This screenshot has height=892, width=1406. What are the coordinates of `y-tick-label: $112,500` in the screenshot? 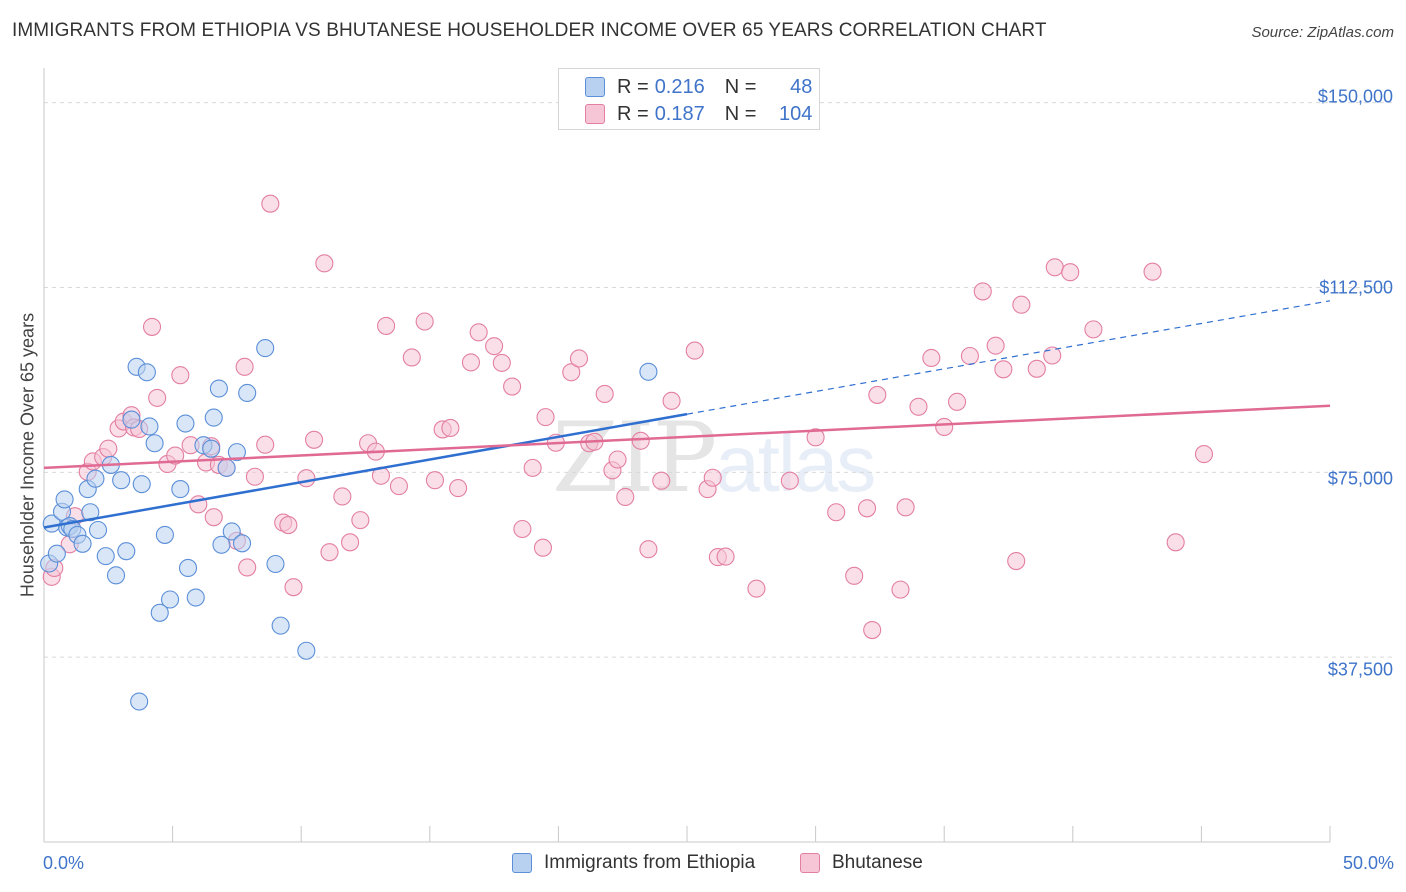 It's located at (1356, 287).